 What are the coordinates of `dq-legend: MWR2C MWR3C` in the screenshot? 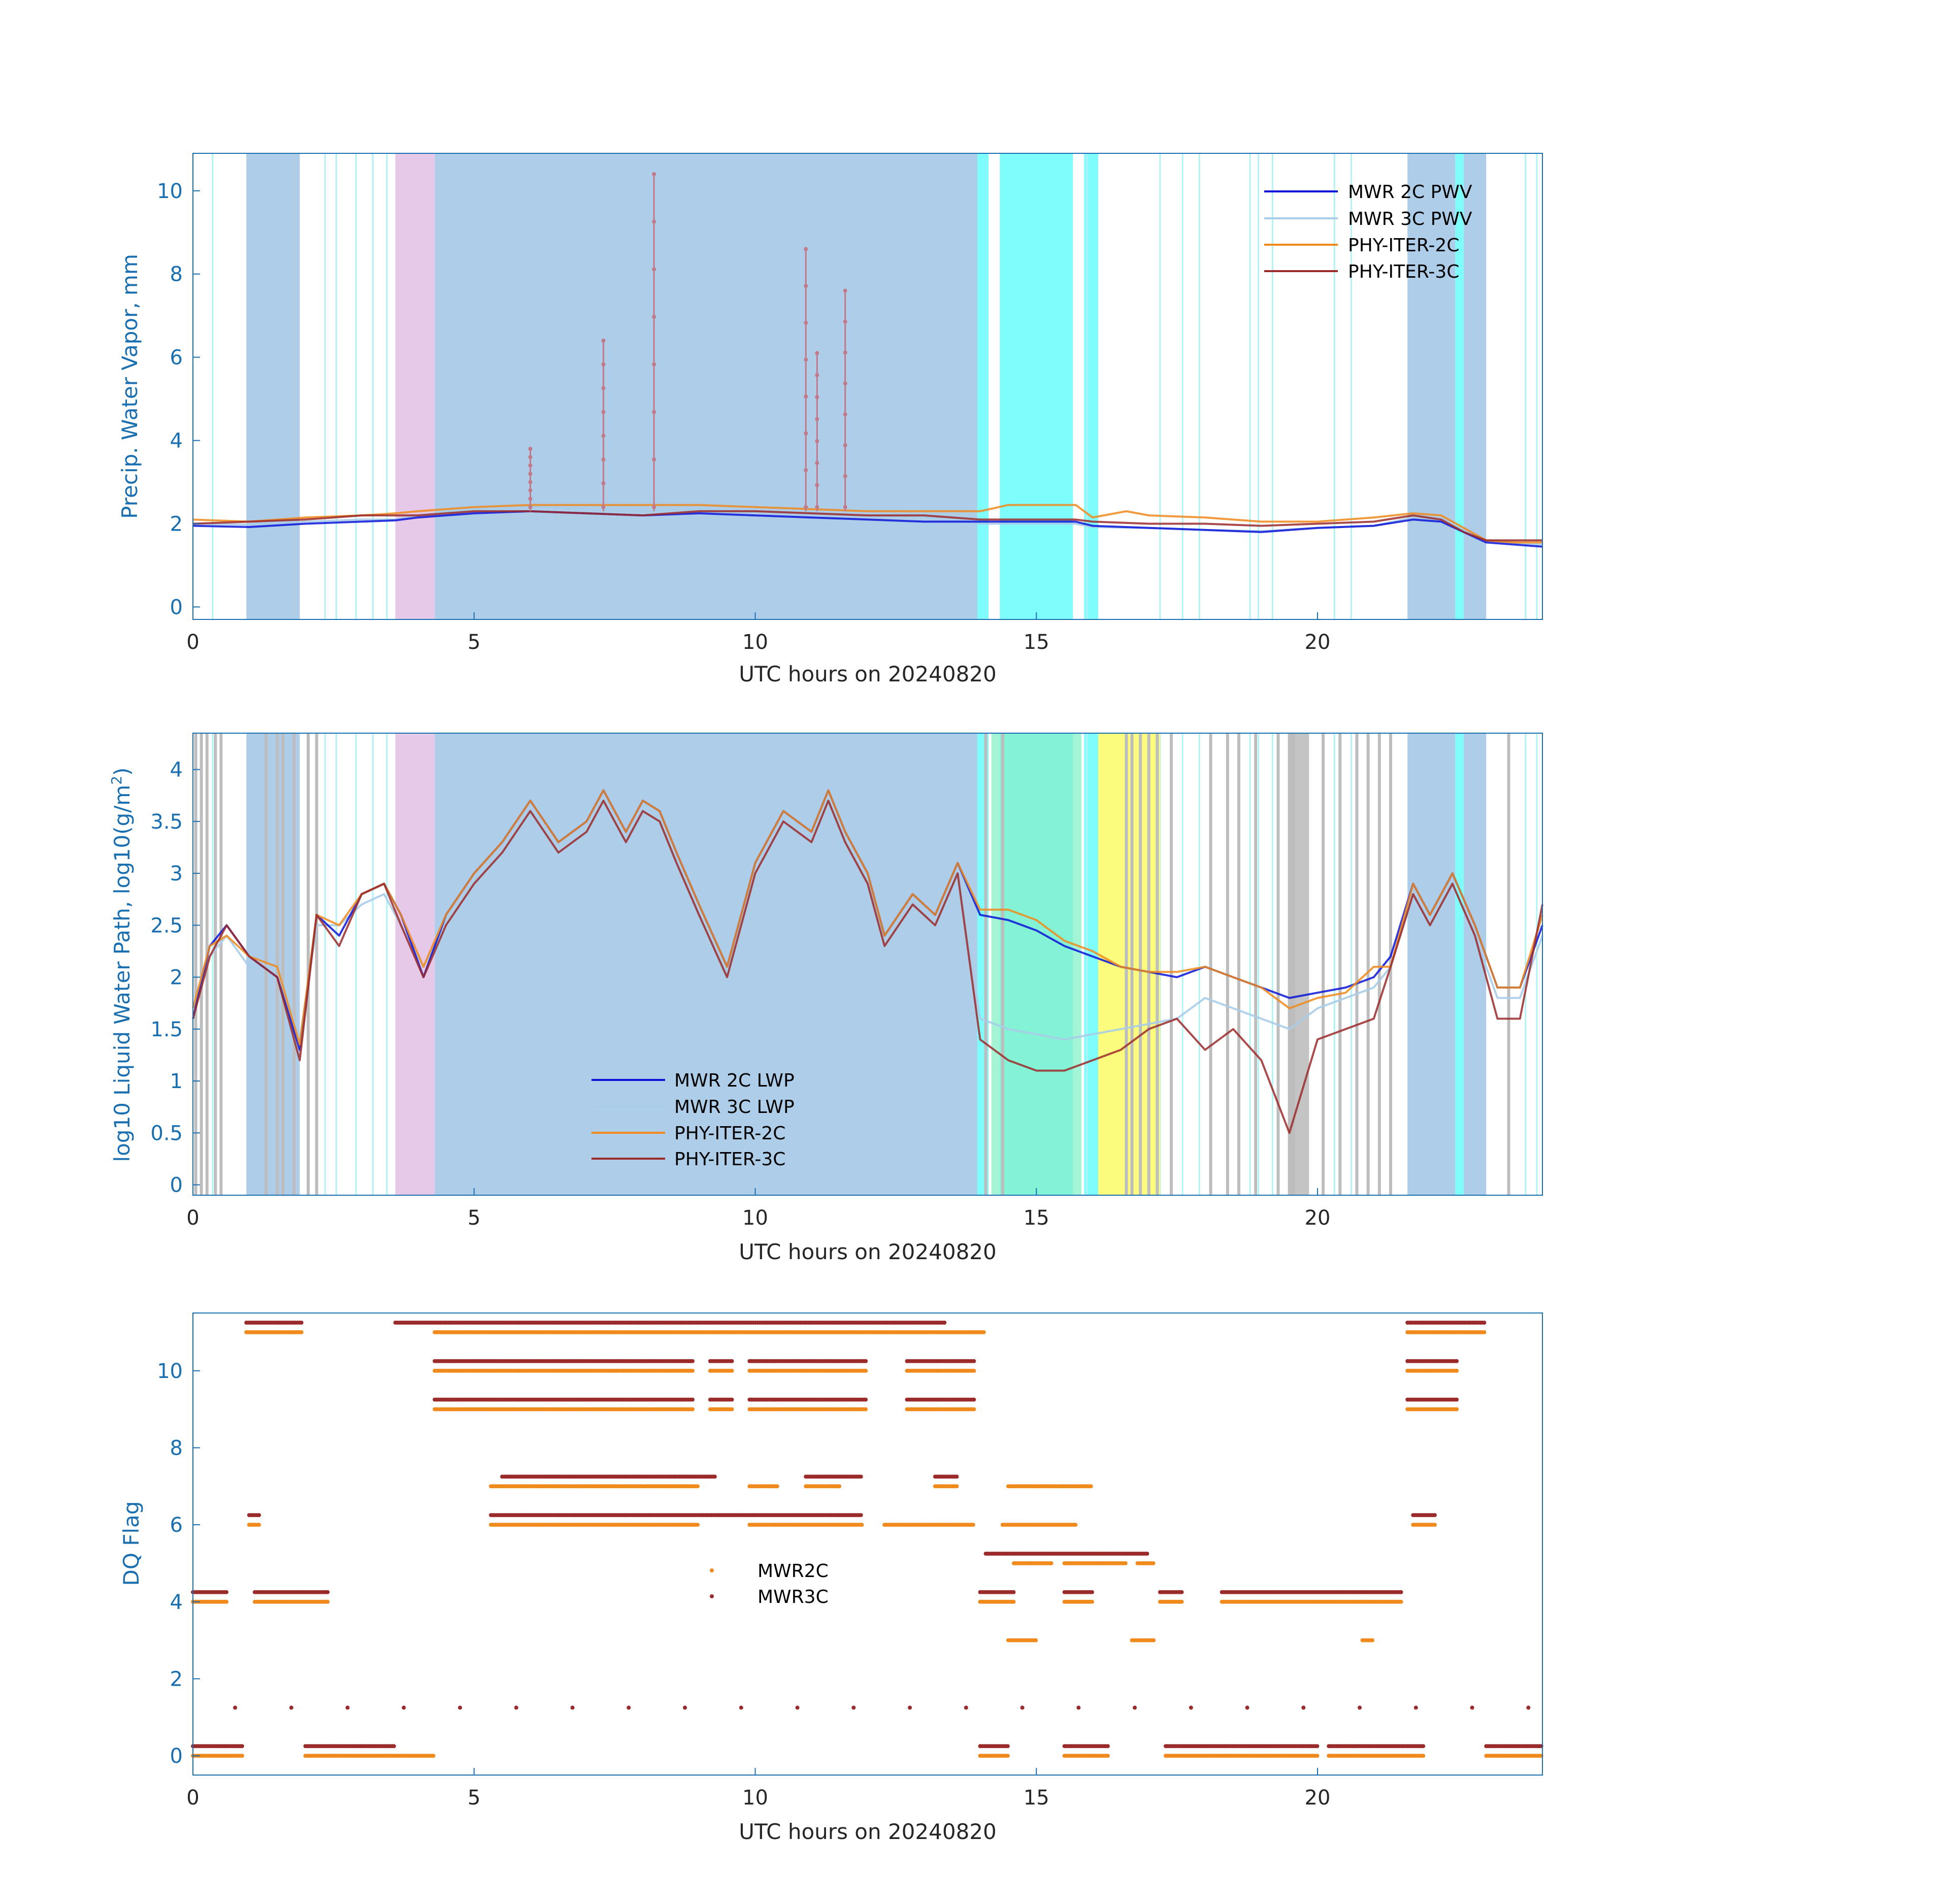 It's located at (769, 1584).